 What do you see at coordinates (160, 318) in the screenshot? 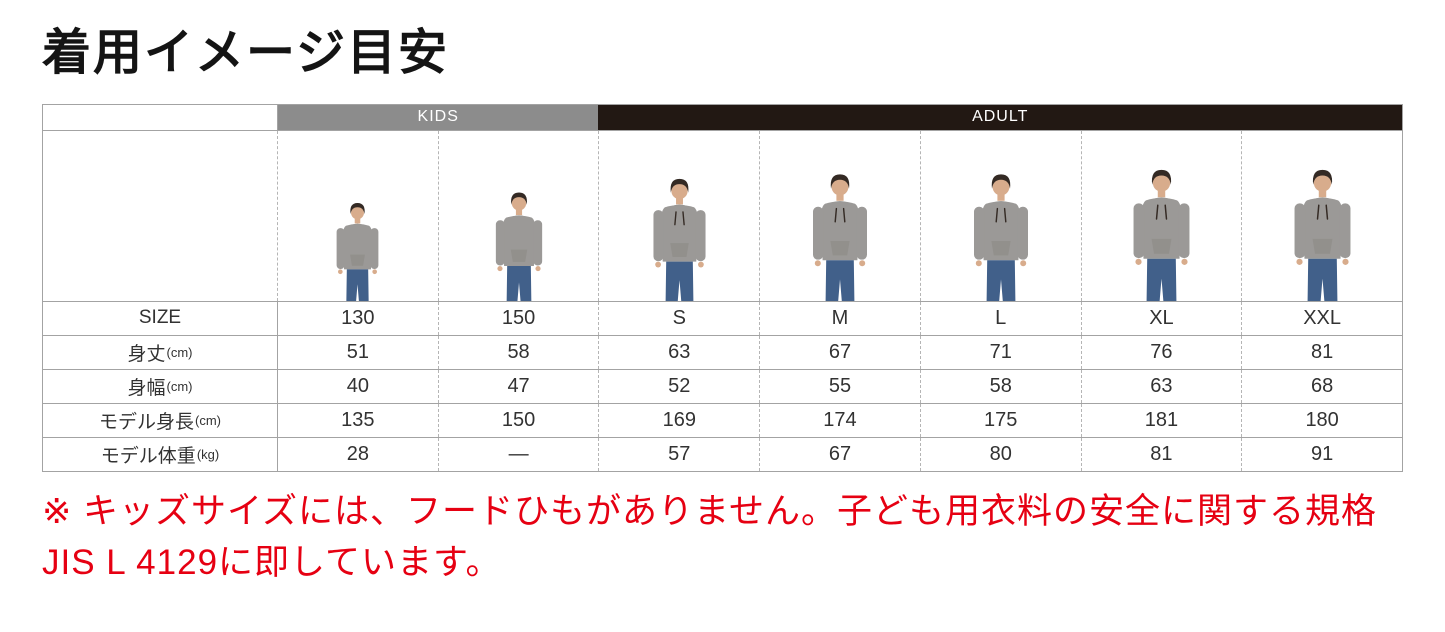
I see `row-label: SIZE` at bounding box center [160, 318].